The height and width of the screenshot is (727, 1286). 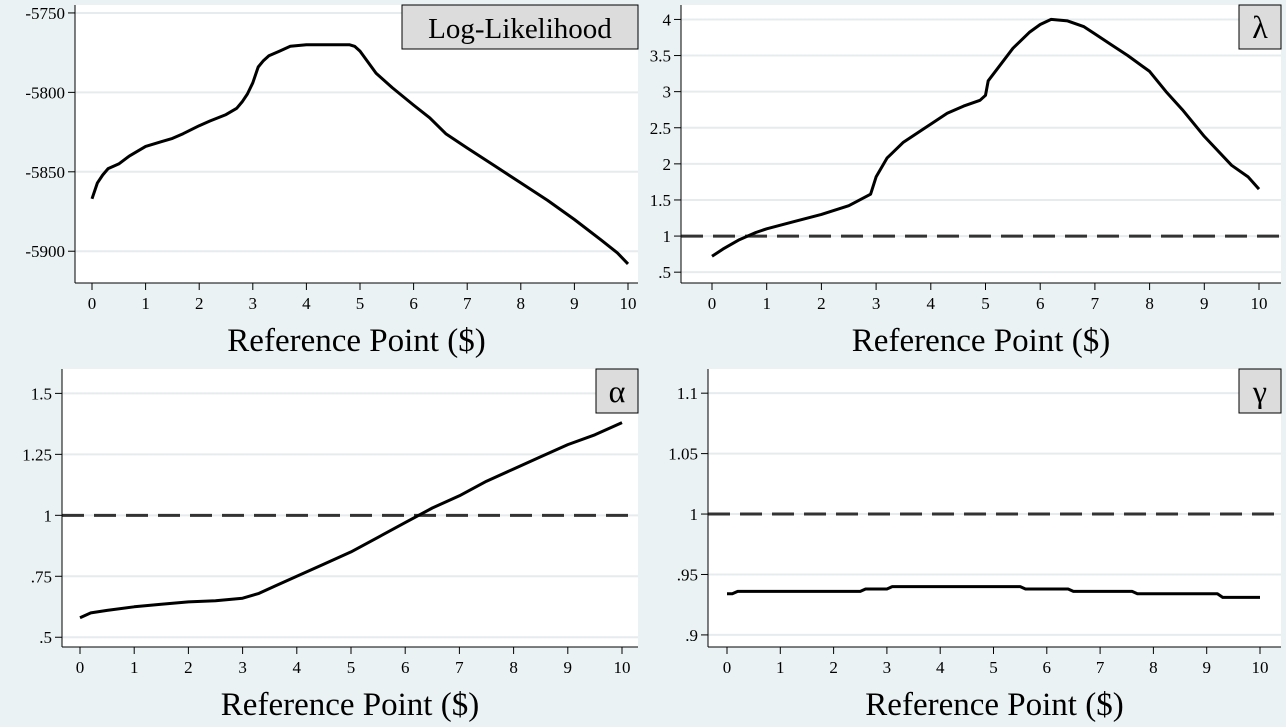 I want to click on legend-label: λ, so click(x=1260, y=27).